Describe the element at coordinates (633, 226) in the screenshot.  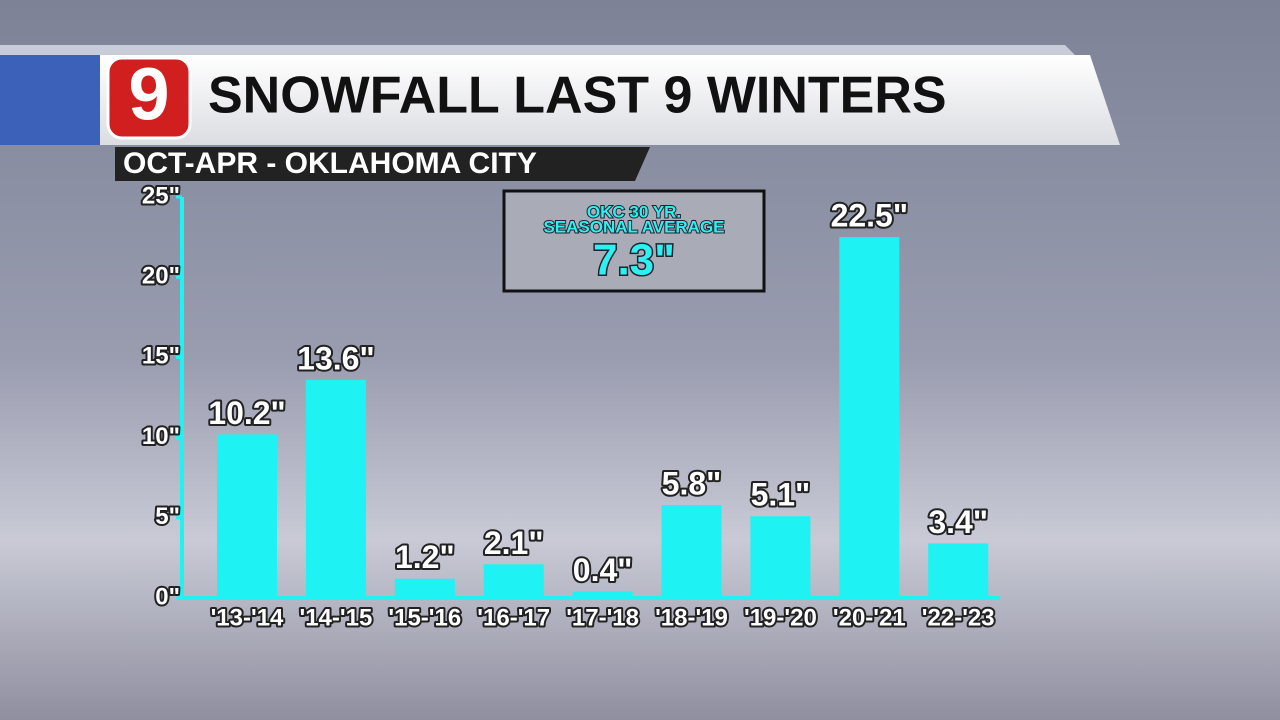
I see `annotation-line: SEASONAL AVERAGE` at that location.